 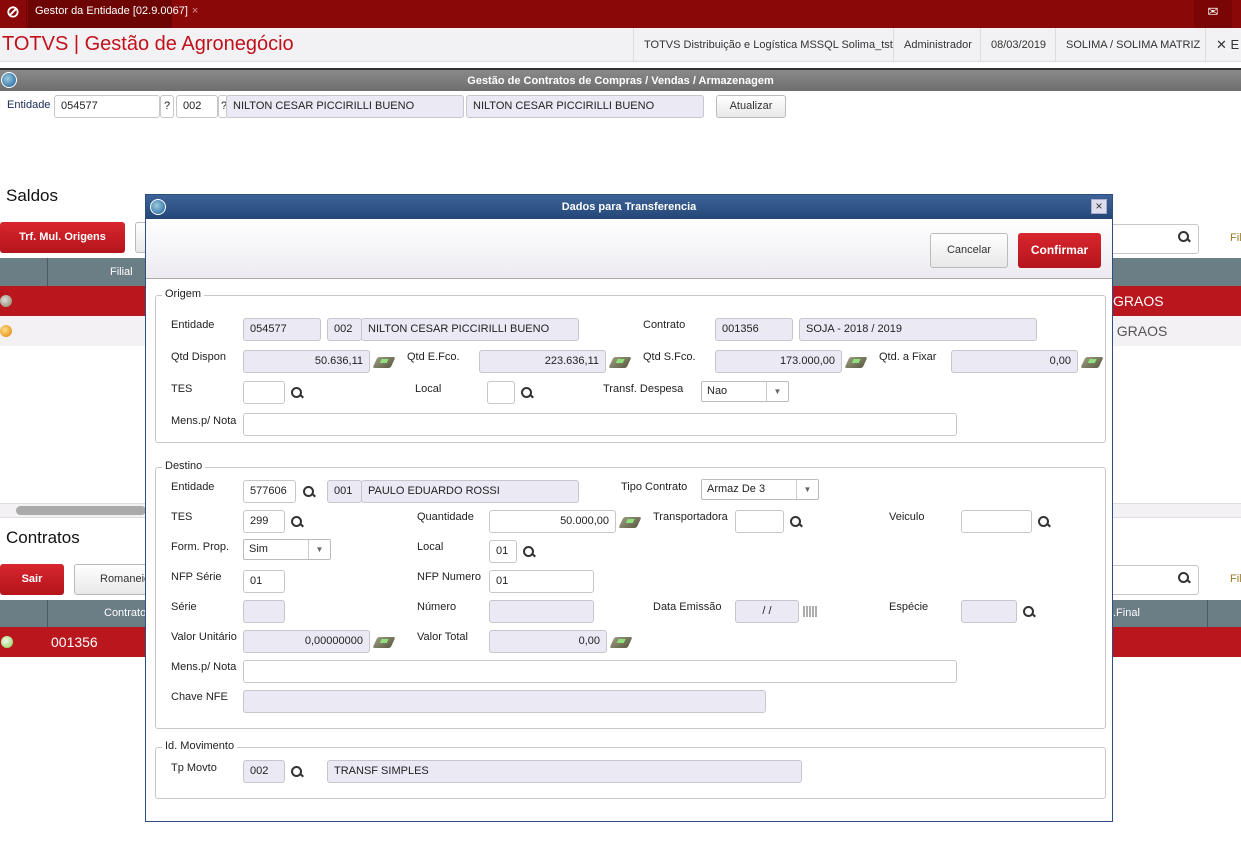 What do you see at coordinates (1223, 45) in the screenshot?
I see `exit-button: ✕ E` at bounding box center [1223, 45].